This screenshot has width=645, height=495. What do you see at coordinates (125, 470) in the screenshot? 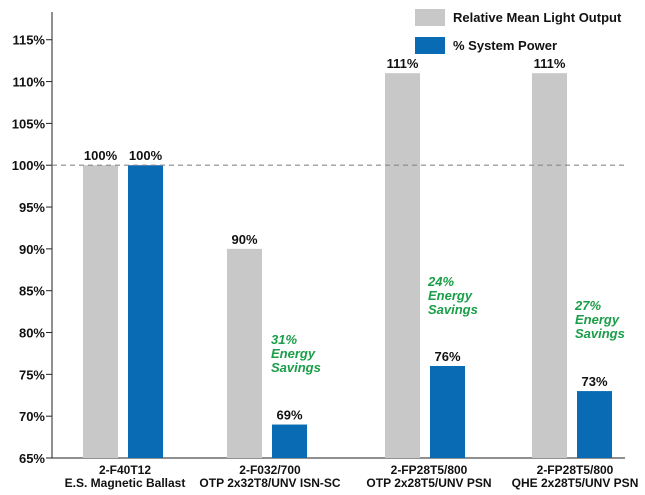
I see `category-label: 2-F40T12` at bounding box center [125, 470].